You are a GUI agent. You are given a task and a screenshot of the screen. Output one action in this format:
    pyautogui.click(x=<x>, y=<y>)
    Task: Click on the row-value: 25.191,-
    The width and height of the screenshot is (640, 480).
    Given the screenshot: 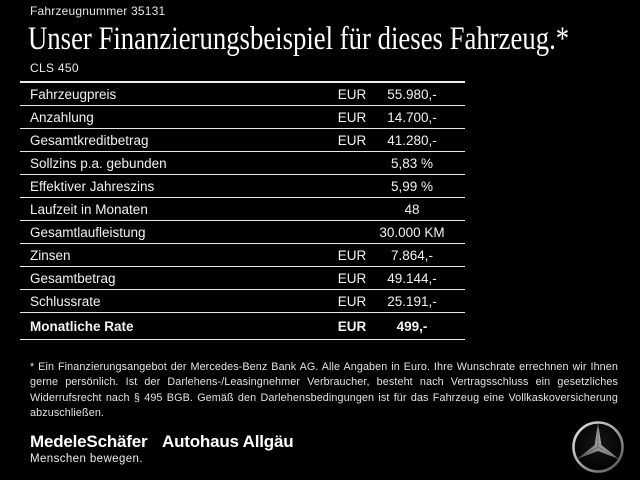 What is the action you would take?
    pyautogui.click(x=412, y=301)
    